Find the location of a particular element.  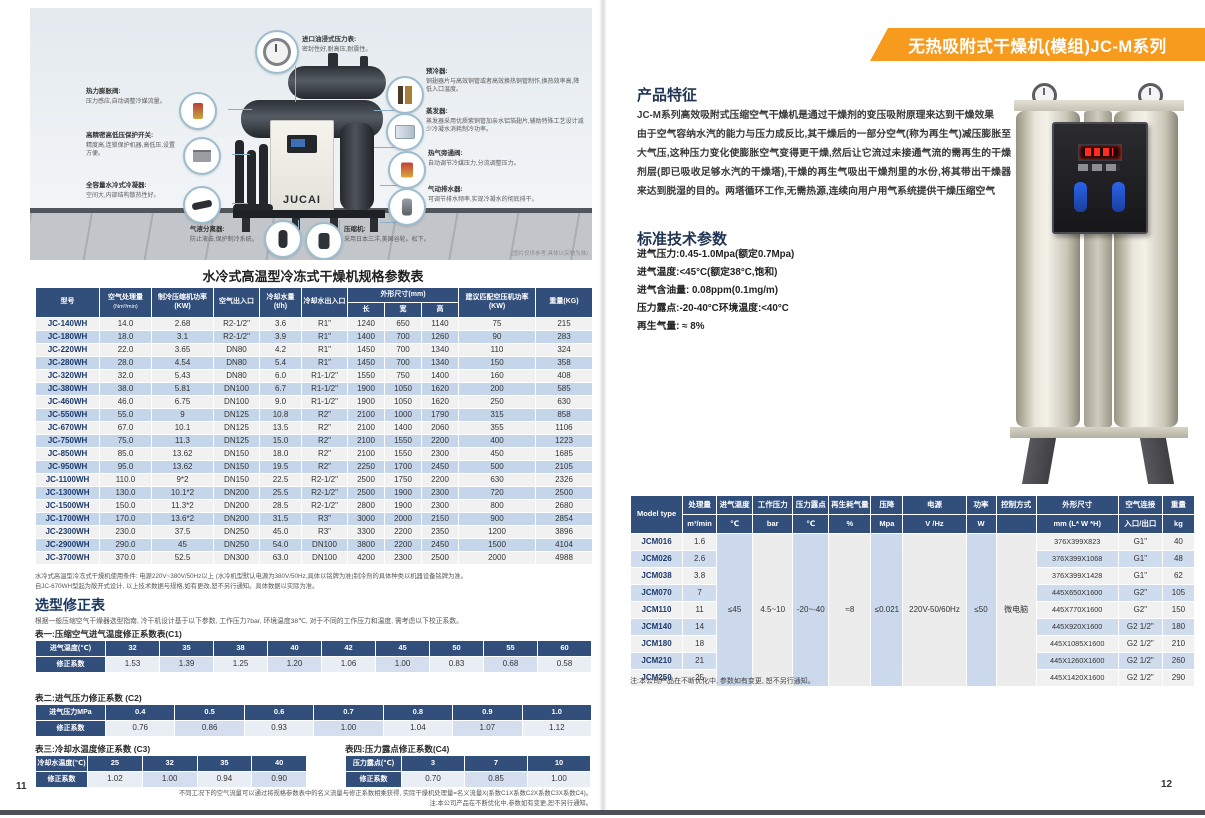

model-cell: JC-550WH is located at coordinates (67, 415).